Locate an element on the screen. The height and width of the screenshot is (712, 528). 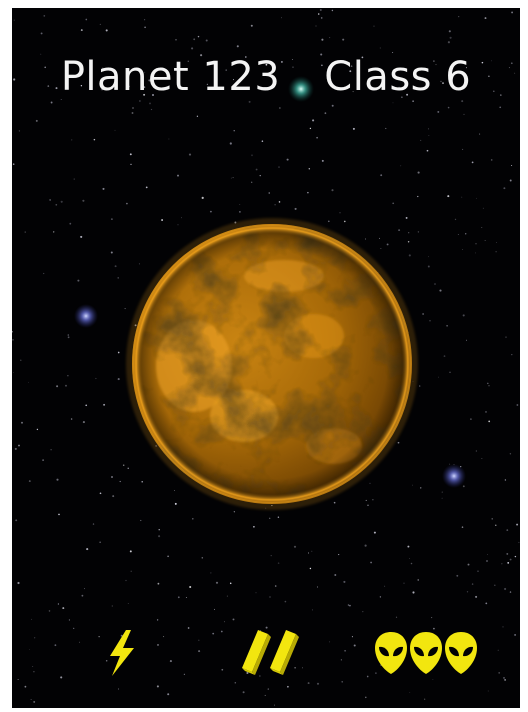
crew-indicator is located at coordinates (426, 652).